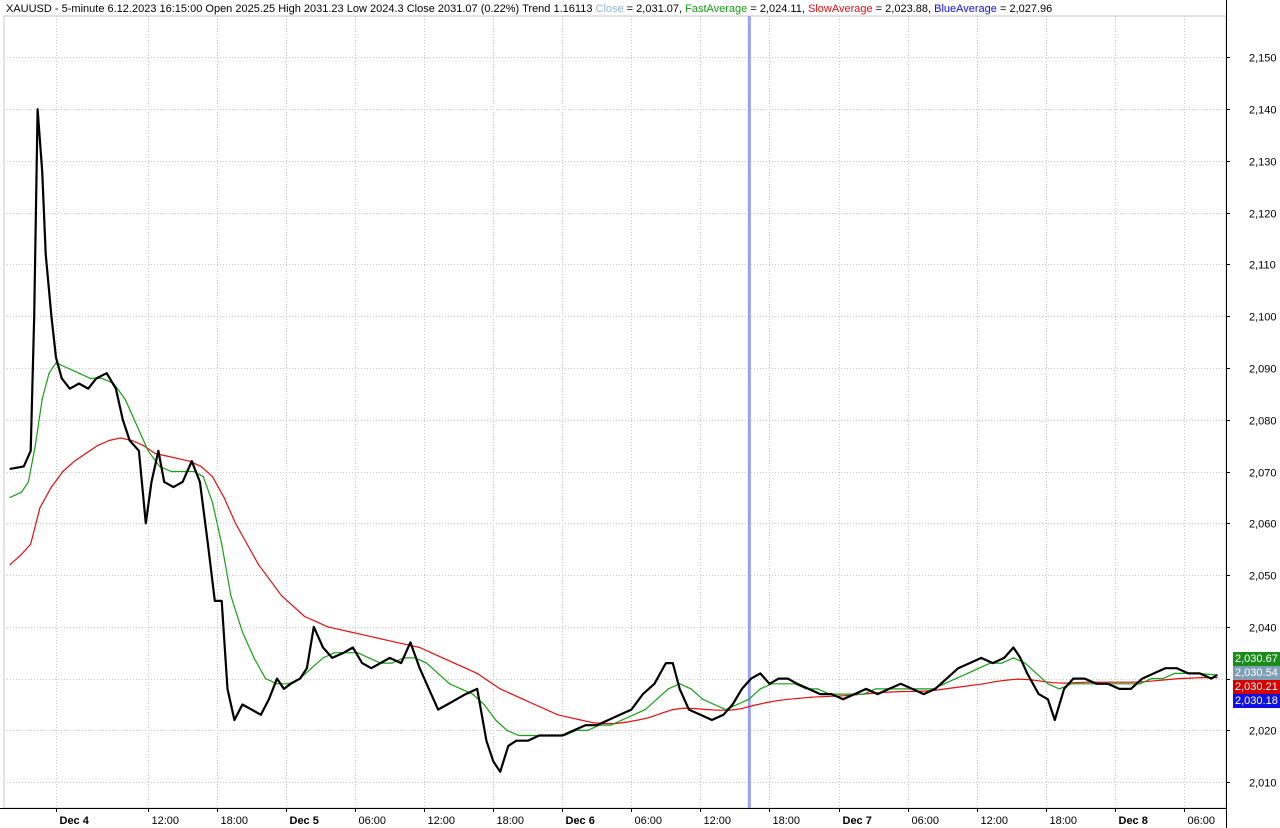  Describe the element at coordinates (289, 9) in the screenshot. I see `header-high-label: High` at that location.